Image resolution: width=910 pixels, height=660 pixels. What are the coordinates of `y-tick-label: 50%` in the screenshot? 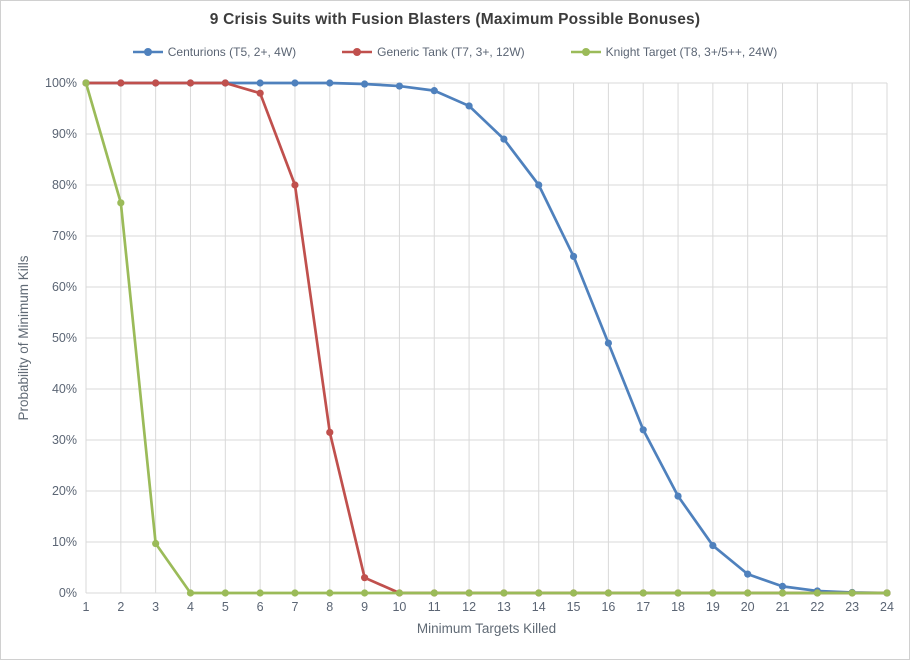 It's located at (64, 338).